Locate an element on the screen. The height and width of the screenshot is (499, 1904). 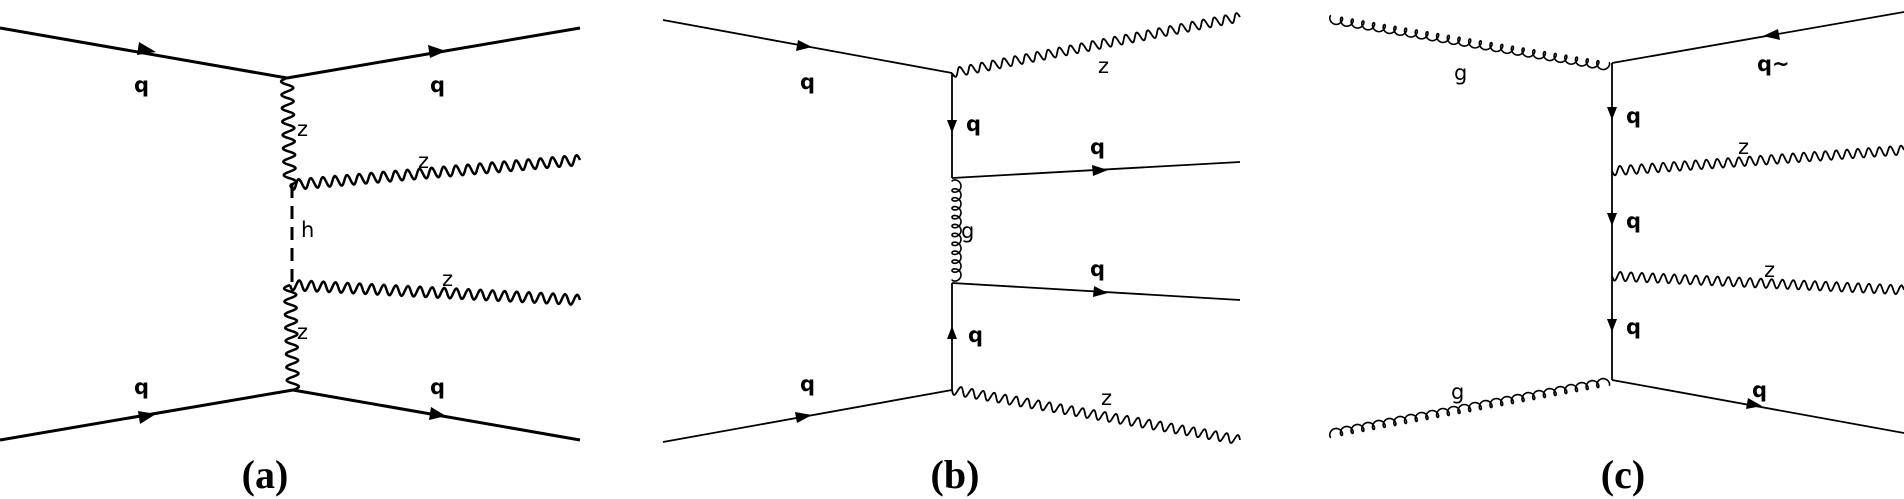
label-z-prop-top: z is located at coordinates (302, 129).